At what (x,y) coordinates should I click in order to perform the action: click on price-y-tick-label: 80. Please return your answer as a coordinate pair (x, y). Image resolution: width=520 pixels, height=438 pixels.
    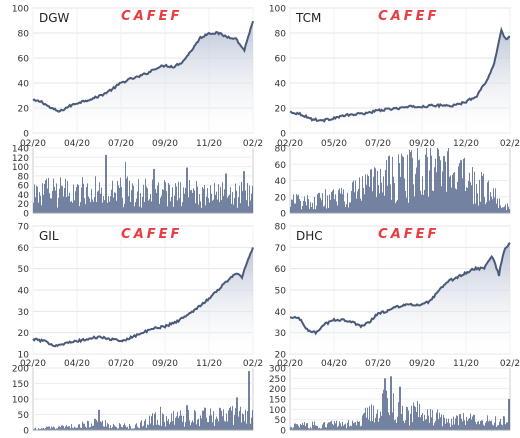
    Looking at the image, I should click on (281, 228).